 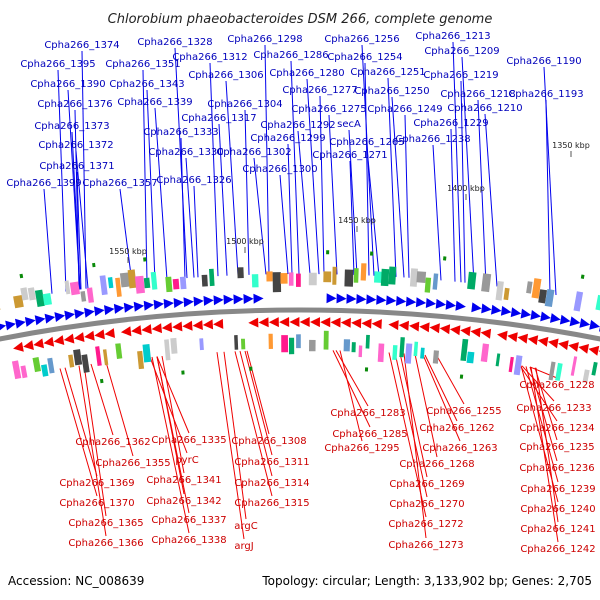 I want to click on forward-gene-label: Cpha266_1299, so click(x=287, y=138).